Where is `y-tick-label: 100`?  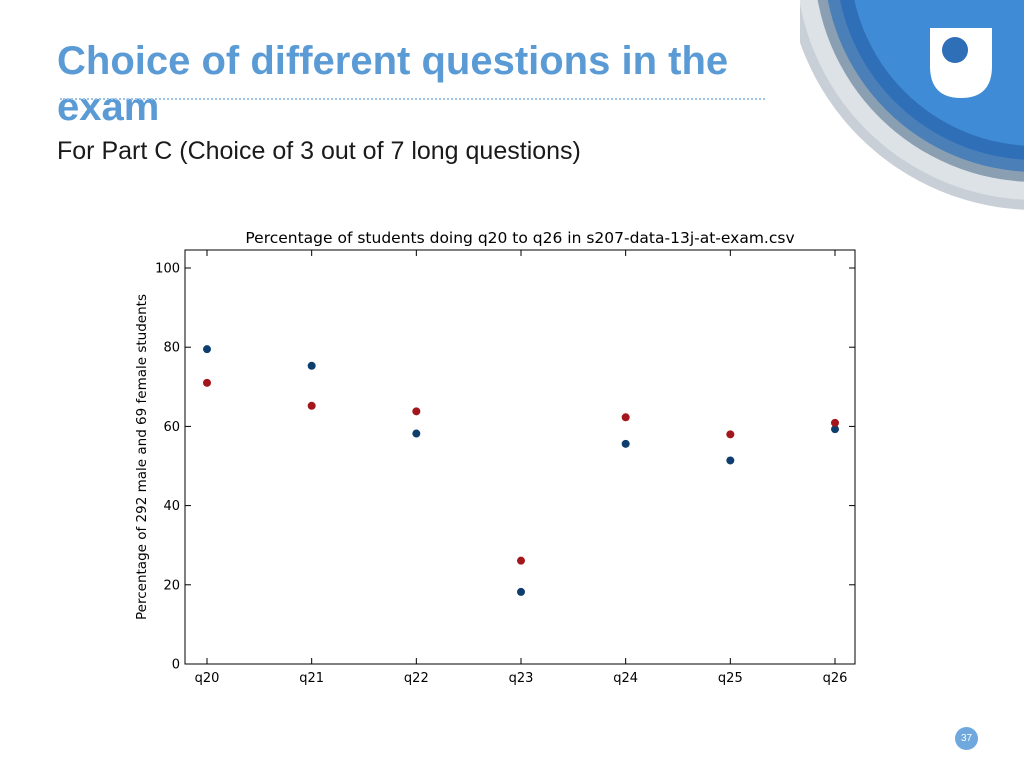 y-tick-label: 100 is located at coordinates (167, 269).